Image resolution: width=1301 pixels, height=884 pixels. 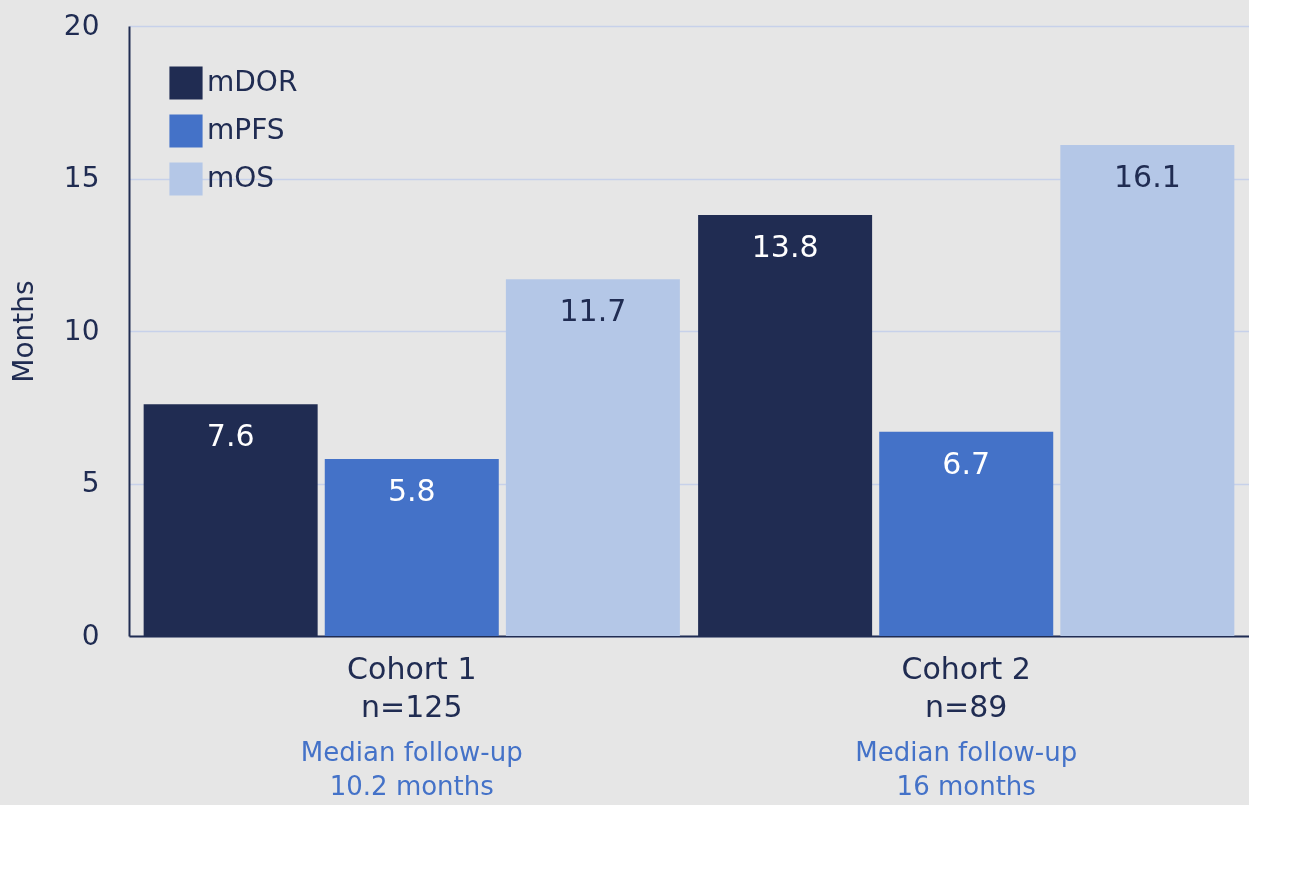 What do you see at coordinates (966, 687) in the screenshot?
I see `x-tick-label: Cohort 2 n=89` at bounding box center [966, 687].